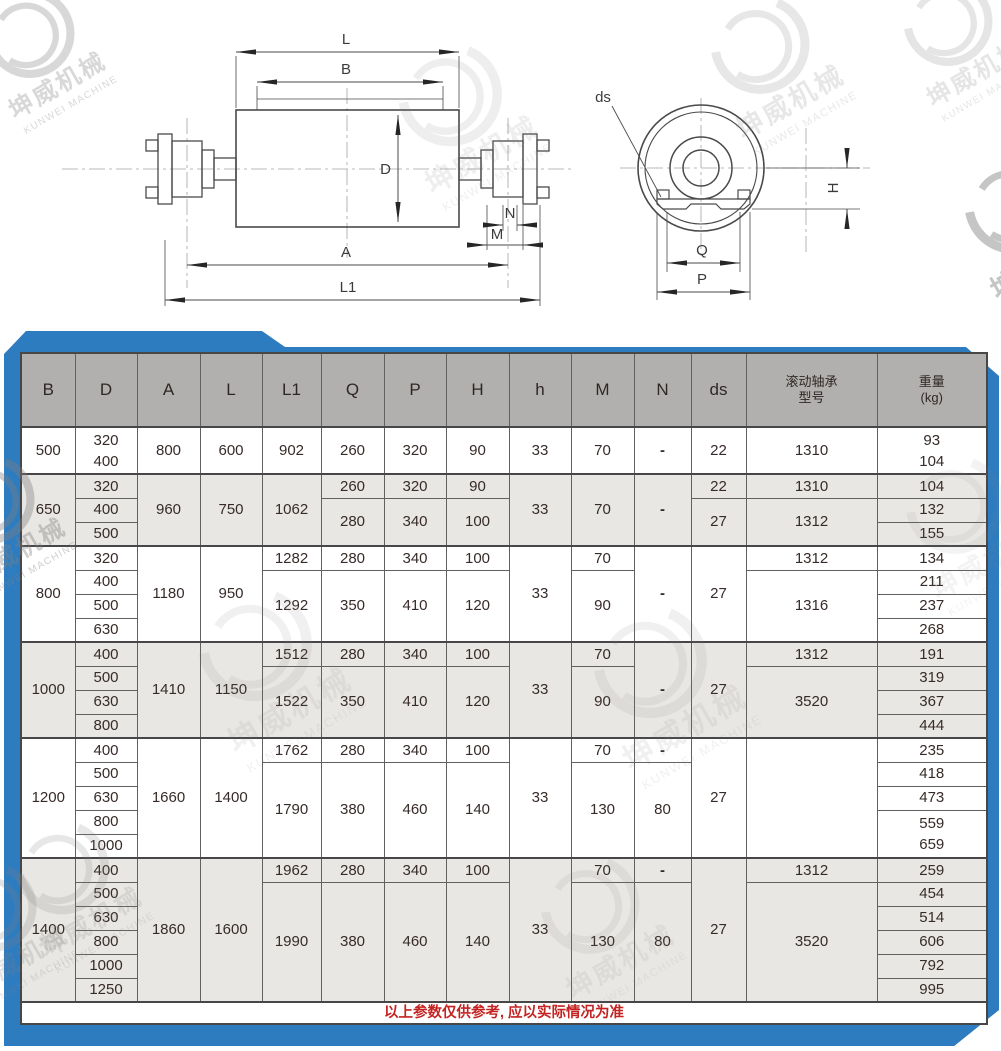  What do you see at coordinates (191, 169) in the screenshot?
I see `left-bearing` at bounding box center [191, 169].